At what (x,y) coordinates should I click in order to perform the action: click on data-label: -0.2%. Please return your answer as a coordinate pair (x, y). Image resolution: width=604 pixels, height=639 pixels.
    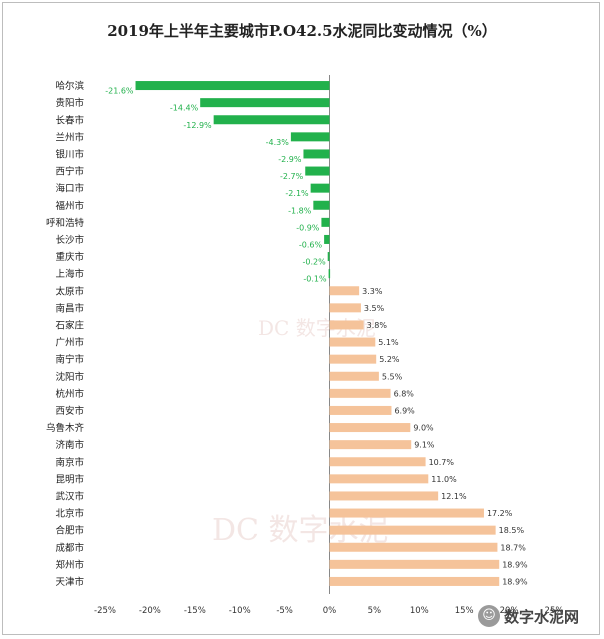
    Looking at the image, I should click on (314, 262).